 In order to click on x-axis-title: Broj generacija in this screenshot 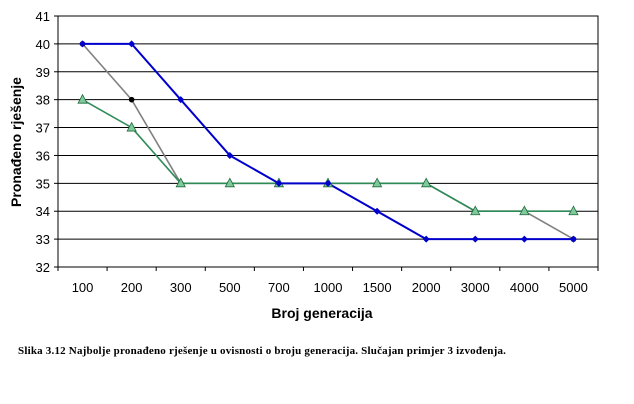, I will do `click(321, 313)`.